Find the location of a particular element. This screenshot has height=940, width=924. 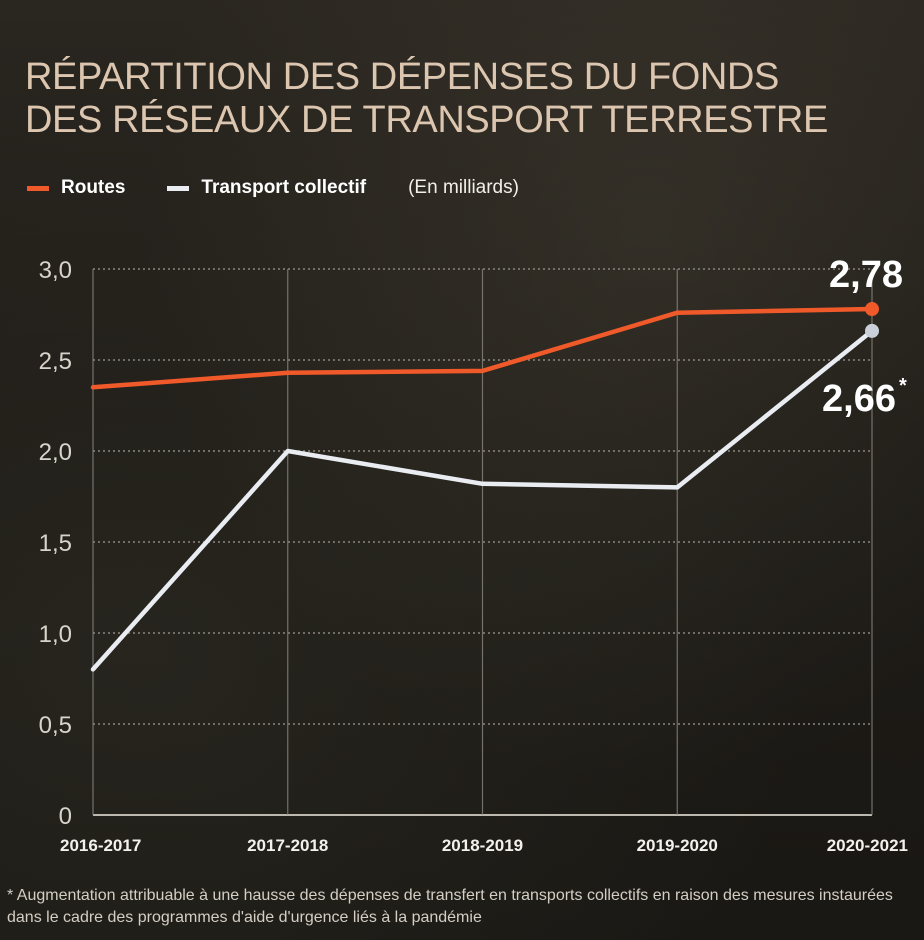

legend-swatch-routes is located at coordinates (38, 188).